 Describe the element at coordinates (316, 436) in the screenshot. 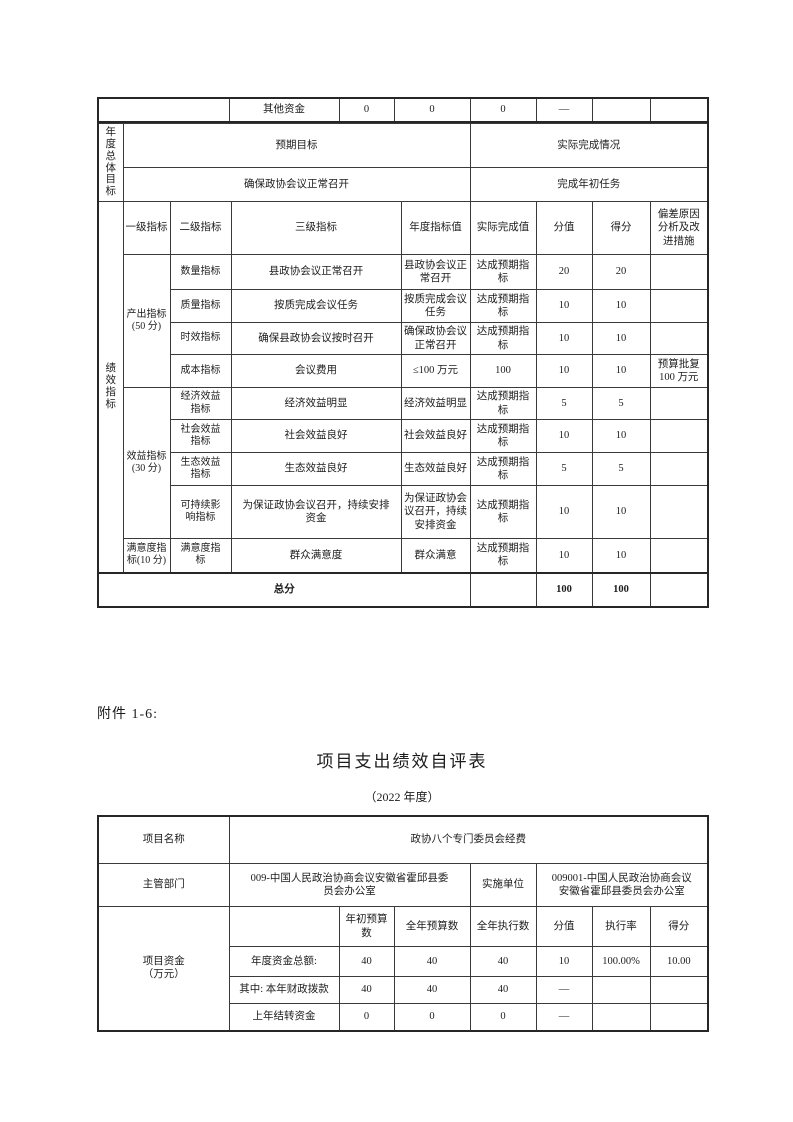

I see `level3-cell: 社会效益良好` at that location.